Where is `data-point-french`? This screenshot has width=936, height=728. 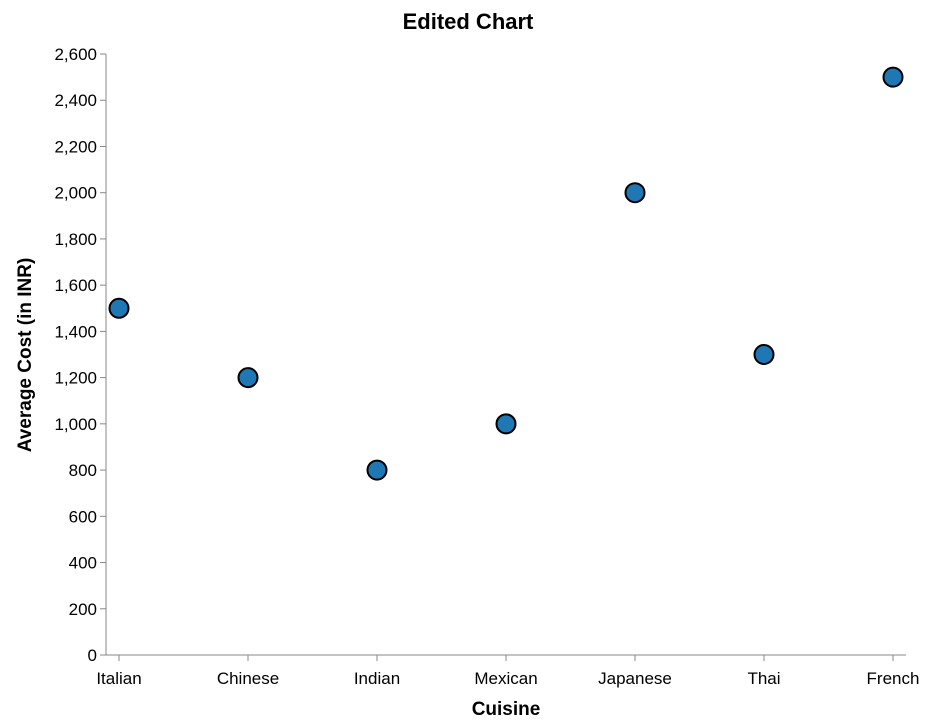
data-point-french is located at coordinates (893, 77).